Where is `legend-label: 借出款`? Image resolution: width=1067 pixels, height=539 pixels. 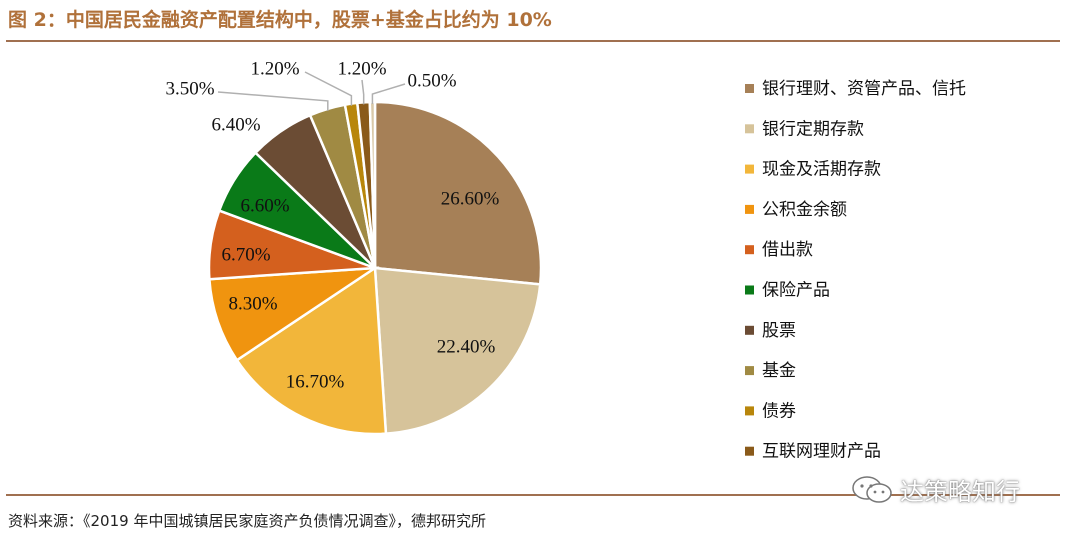
legend-label: 借出款 is located at coordinates (787, 250).